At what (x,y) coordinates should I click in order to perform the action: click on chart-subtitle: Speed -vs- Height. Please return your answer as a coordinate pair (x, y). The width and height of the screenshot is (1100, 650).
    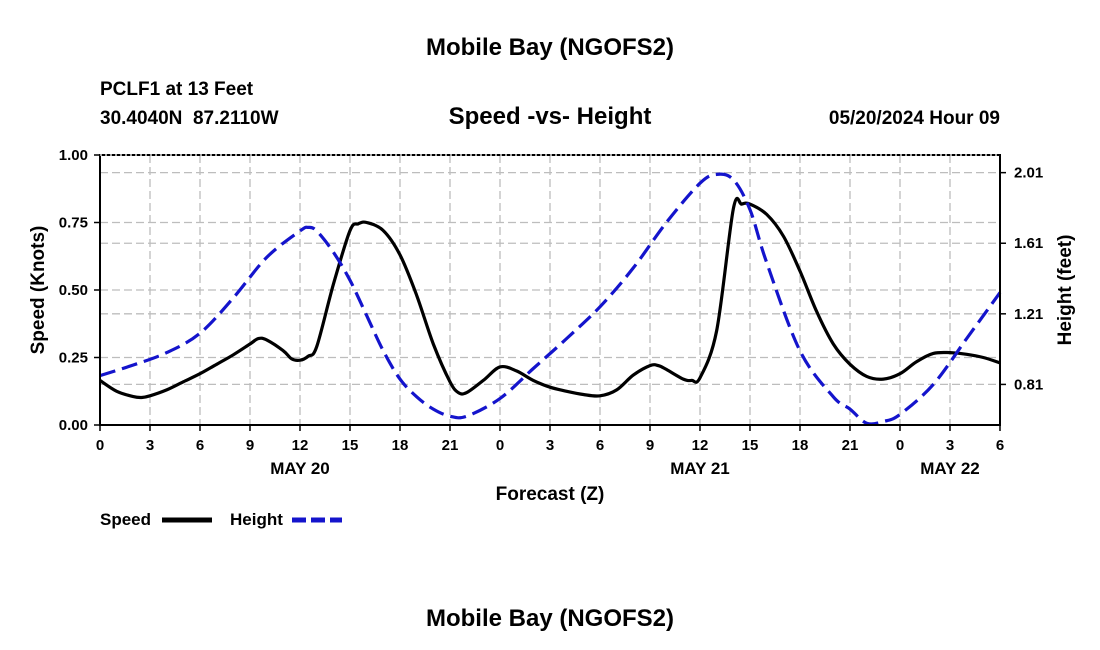
    Looking at the image, I should click on (550, 116).